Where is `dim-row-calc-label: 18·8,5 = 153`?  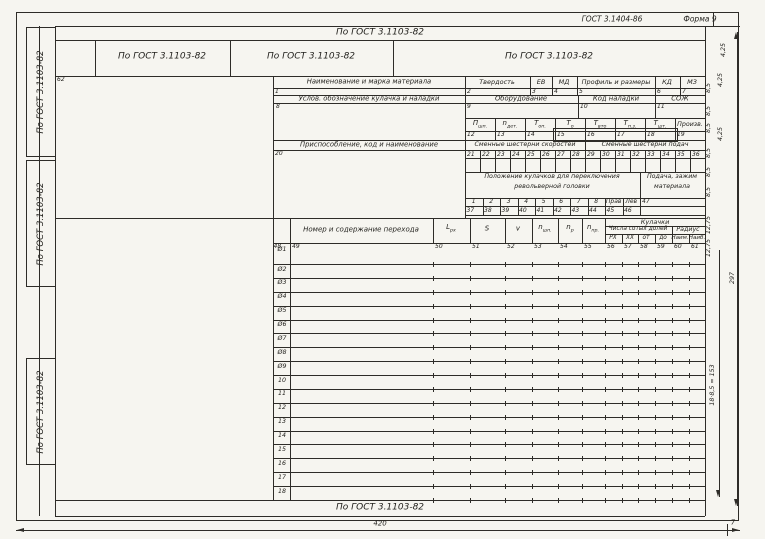 dim-row-calc-label: 18·8,5 = 153 is located at coordinates (712, 385).